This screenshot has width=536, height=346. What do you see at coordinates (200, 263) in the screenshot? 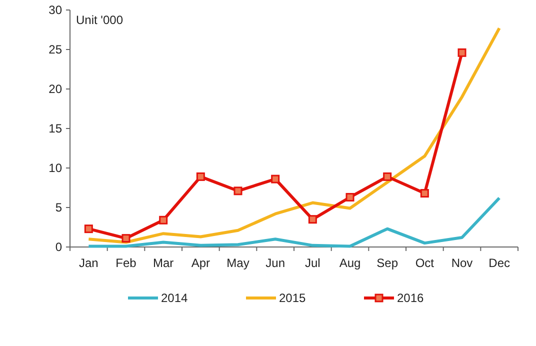
I see `x-tick-label: Apr` at bounding box center [200, 263].